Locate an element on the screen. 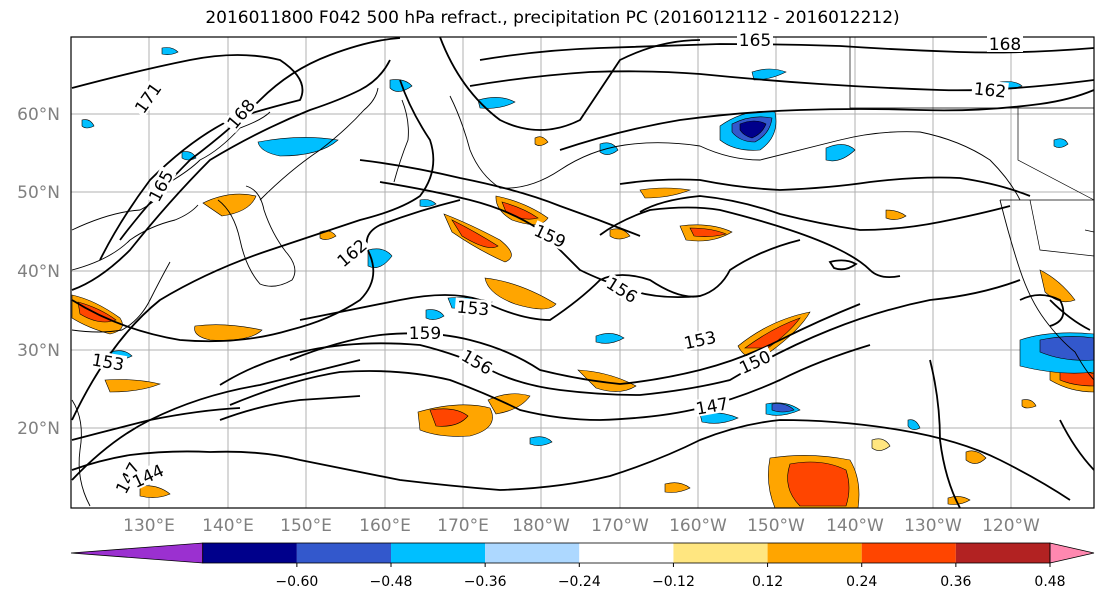 Image resolution: width=1105 pixels, height=601 pixels. lat-label: 40°N is located at coordinates (38, 272).